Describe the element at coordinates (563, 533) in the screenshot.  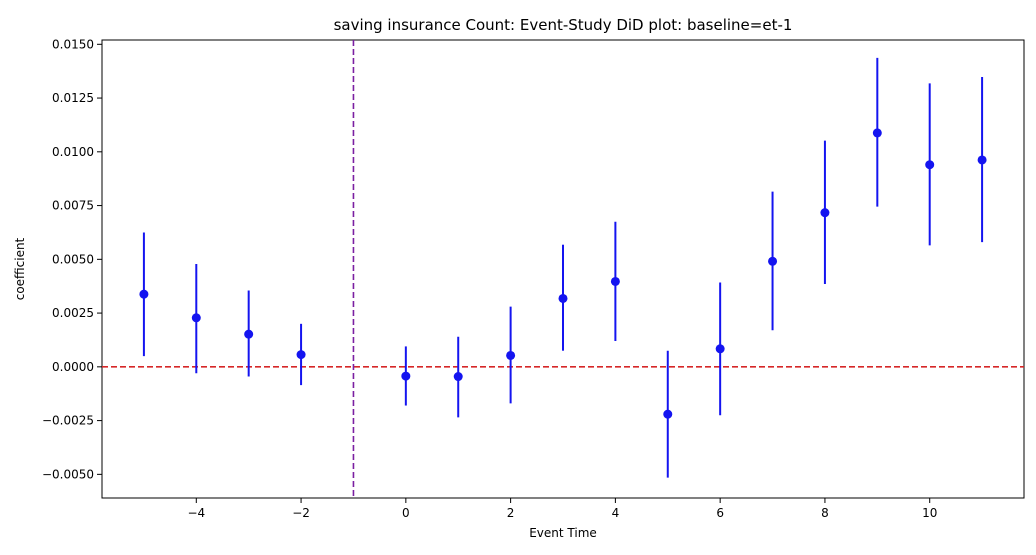
I see `x-axis-label: Event Time` at that location.